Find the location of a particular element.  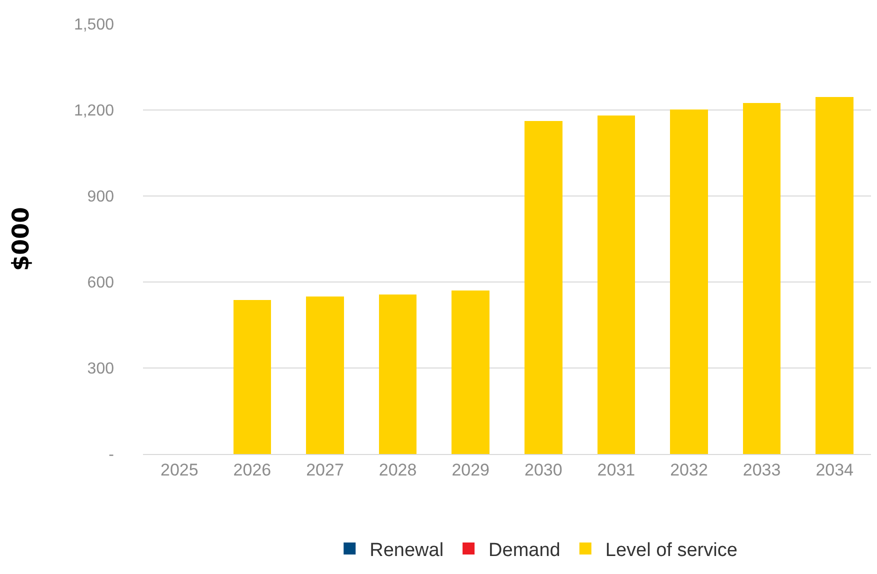

x-tick-label: 2033 is located at coordinates (761, 470).